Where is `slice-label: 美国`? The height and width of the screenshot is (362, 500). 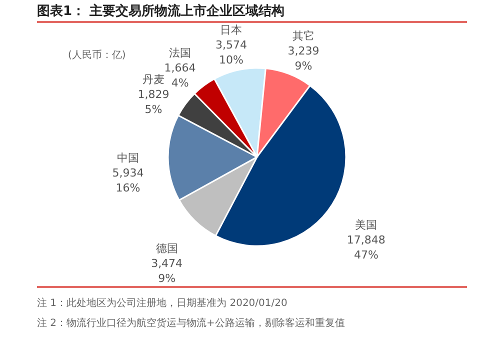 slice-label: 美国 is located at coordinates (366, 225).